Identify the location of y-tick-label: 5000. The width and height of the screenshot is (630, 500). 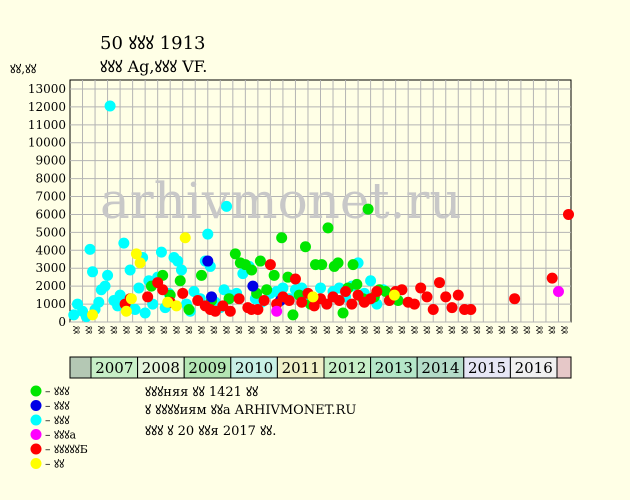
(50, 232).